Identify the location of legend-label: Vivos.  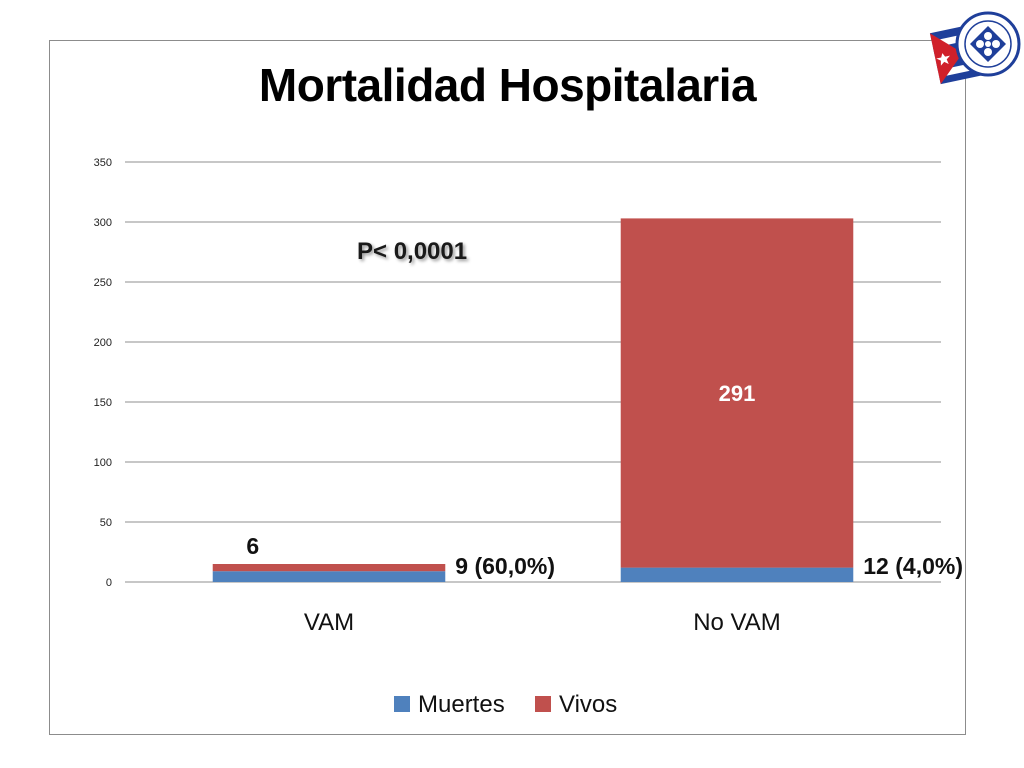
(588, 704).